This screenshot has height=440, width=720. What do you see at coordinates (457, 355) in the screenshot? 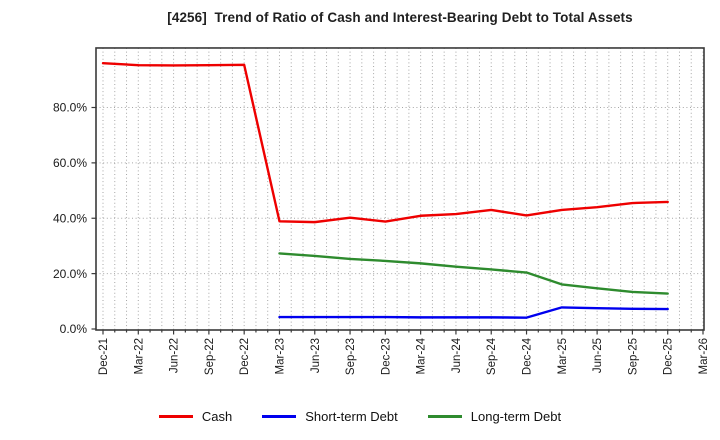
I see `x-tick-label: Jun-24` at bounding box center [457, 355].